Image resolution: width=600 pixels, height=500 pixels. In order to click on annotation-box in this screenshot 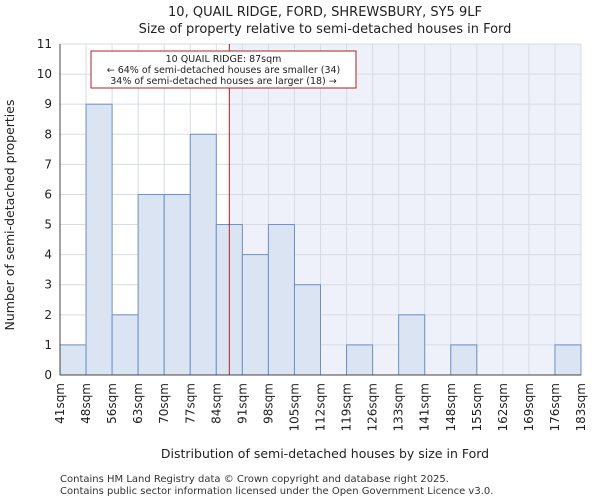, I will do `click(223, 69)`.